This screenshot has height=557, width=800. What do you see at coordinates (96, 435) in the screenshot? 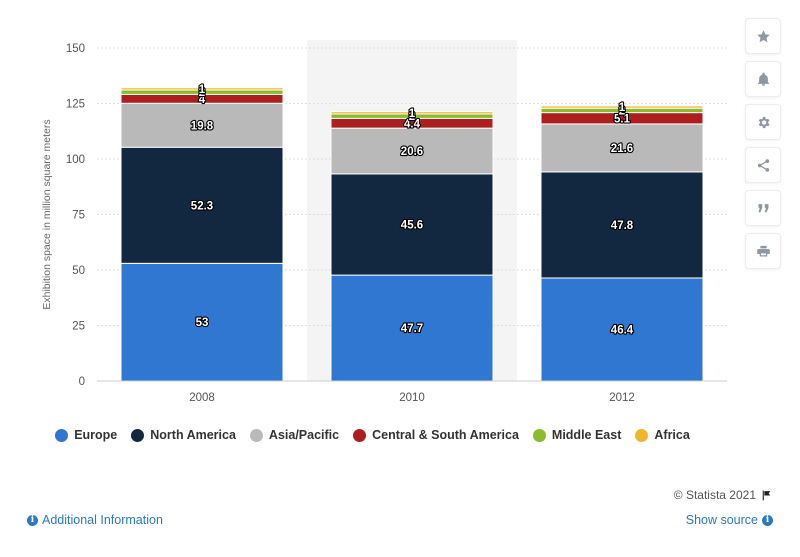
I see `legend-label: Europe` at bounding box center [96, 435].